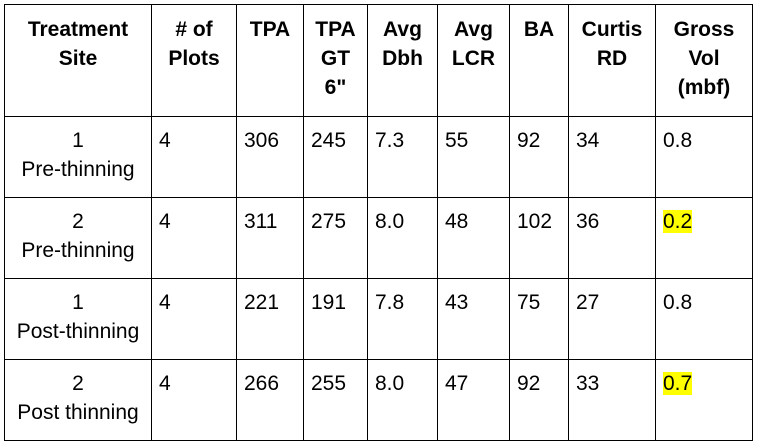 This screenshot has width=758, height=447. I want to click on cell-treatment-site: 1 Post-thinning, so click(78, 319).